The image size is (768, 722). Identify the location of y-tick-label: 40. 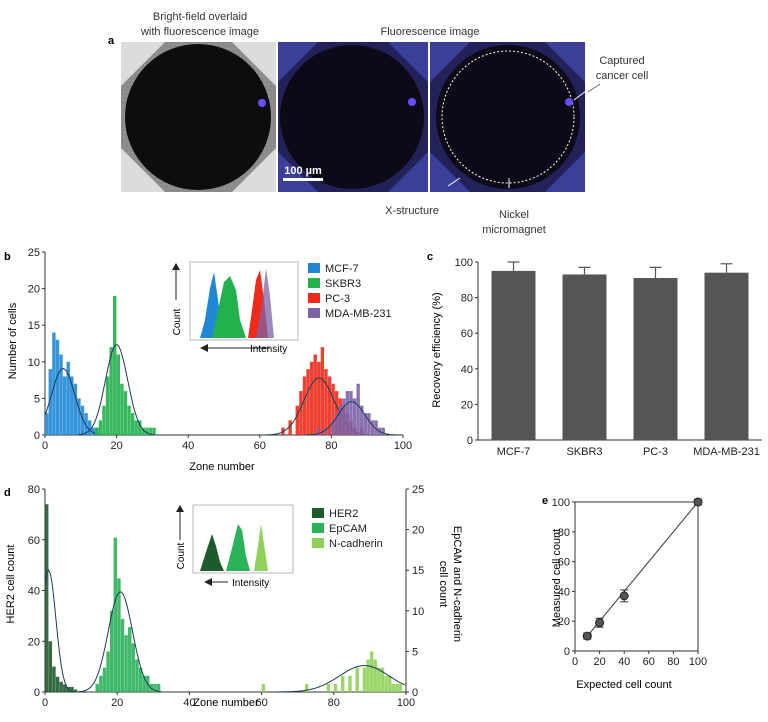
(564, 592).